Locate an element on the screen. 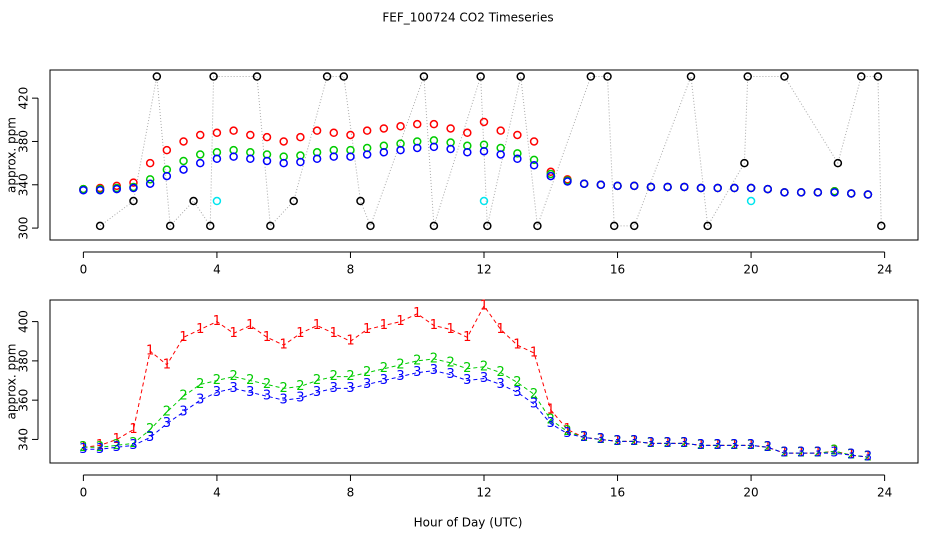 Image resolution: width=936 pixels, height=540 pixels. x-tick-label: 16 is located at coordinates (617, 493).